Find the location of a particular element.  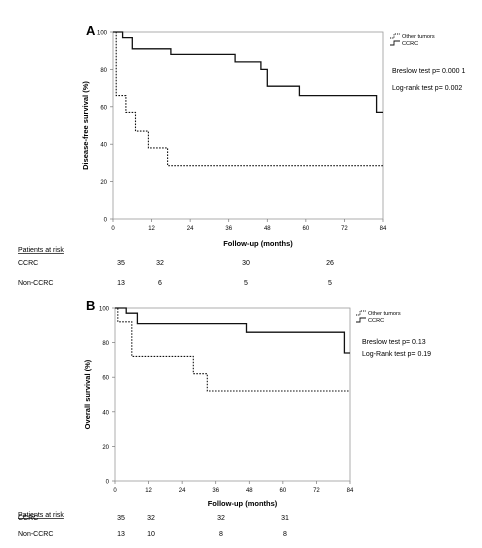

panel-b-risk-table-title: Patients at risk is located at coordinates (41, 515).